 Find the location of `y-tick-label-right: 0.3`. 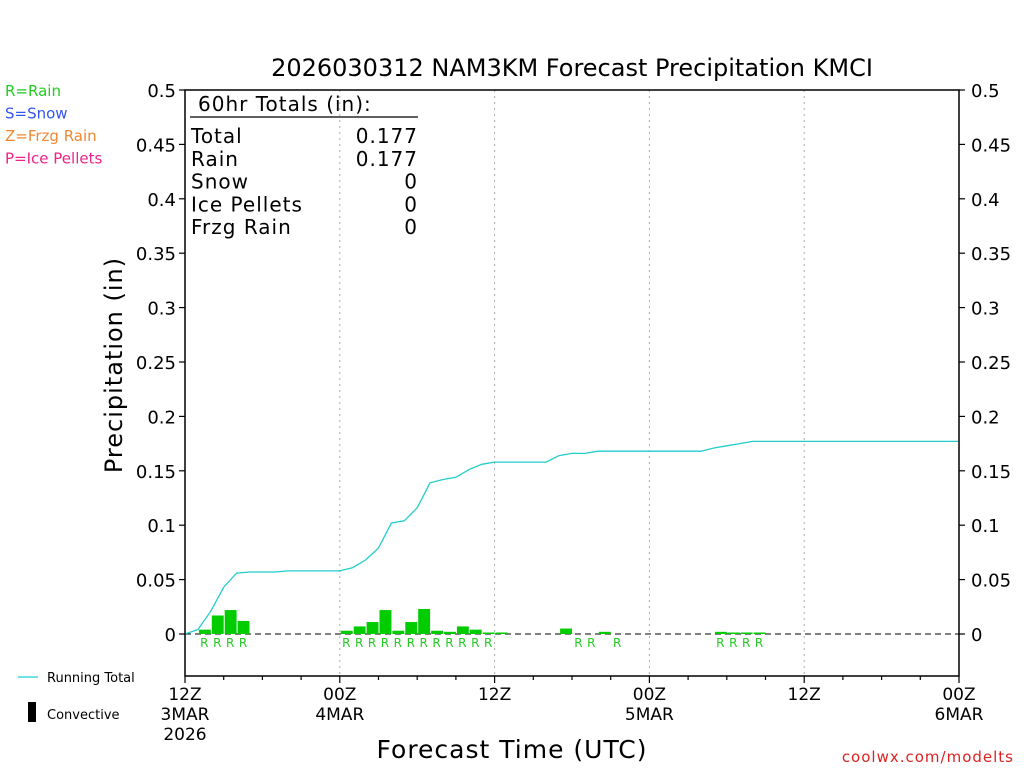

y-tick-label-right: 0.3 is located at coordinates (985, 309).